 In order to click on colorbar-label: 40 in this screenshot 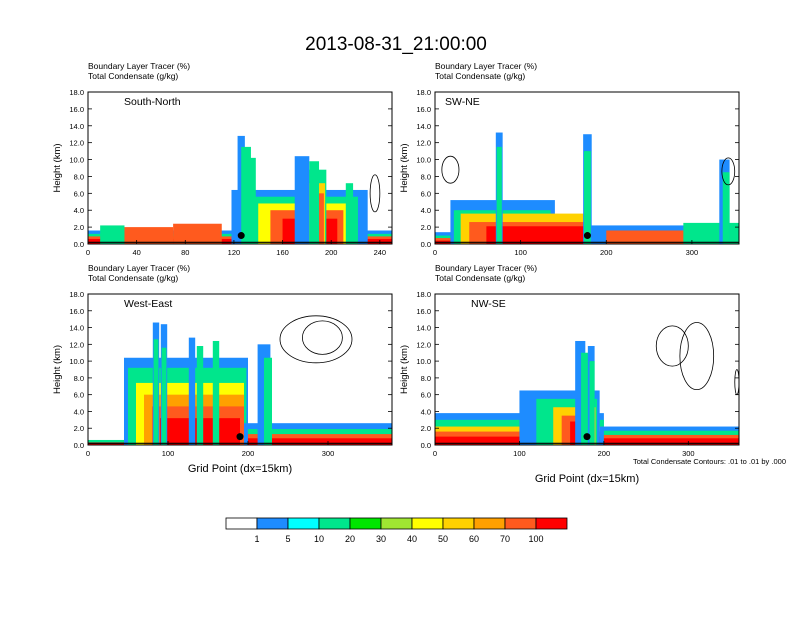, I will do `click(412, 539)`.